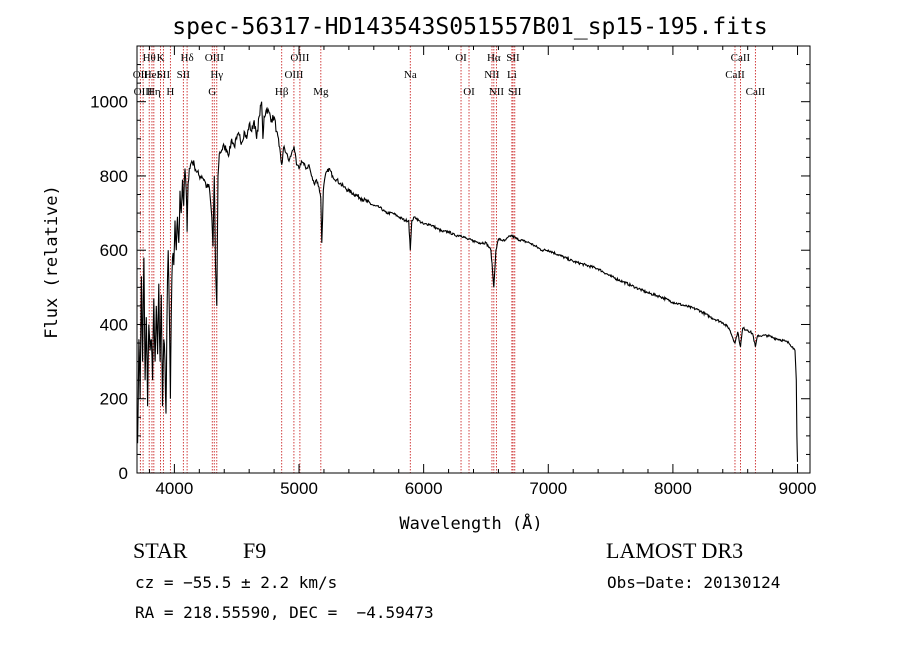  What do you see at coordinates (494, 58) in the screenshot?
I see `line-label-20: Hα` at bounding box center [494, 58].